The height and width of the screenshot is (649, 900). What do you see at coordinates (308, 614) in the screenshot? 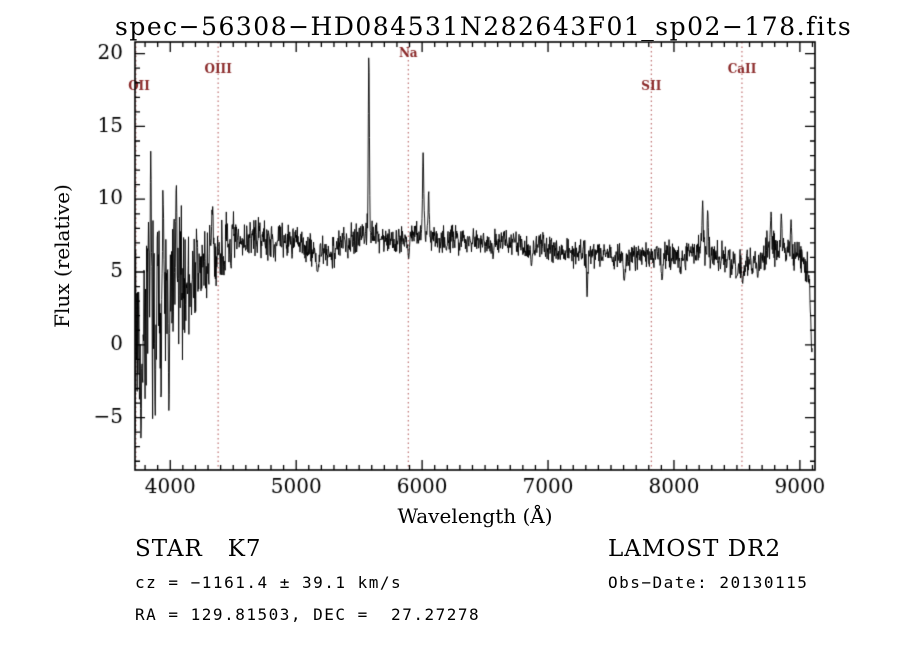
I see `ra-dec-text: RA = 129.81503, DEC = 27.27278` at bounding box center [308, 614].